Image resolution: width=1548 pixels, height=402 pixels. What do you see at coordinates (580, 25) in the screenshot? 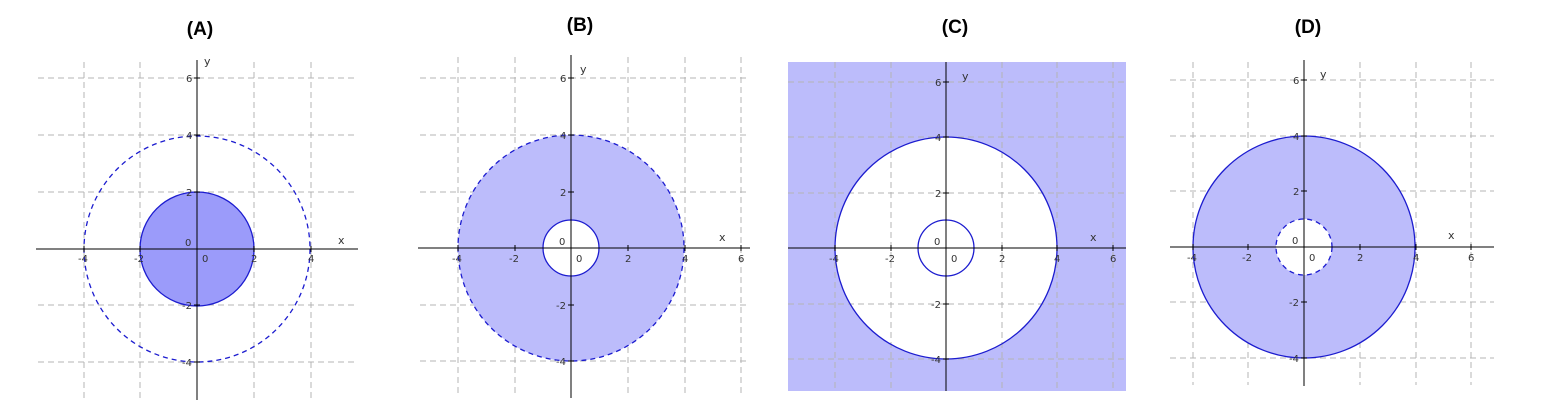
I see `panel-title: (B)` at bounding box center [580, 25].